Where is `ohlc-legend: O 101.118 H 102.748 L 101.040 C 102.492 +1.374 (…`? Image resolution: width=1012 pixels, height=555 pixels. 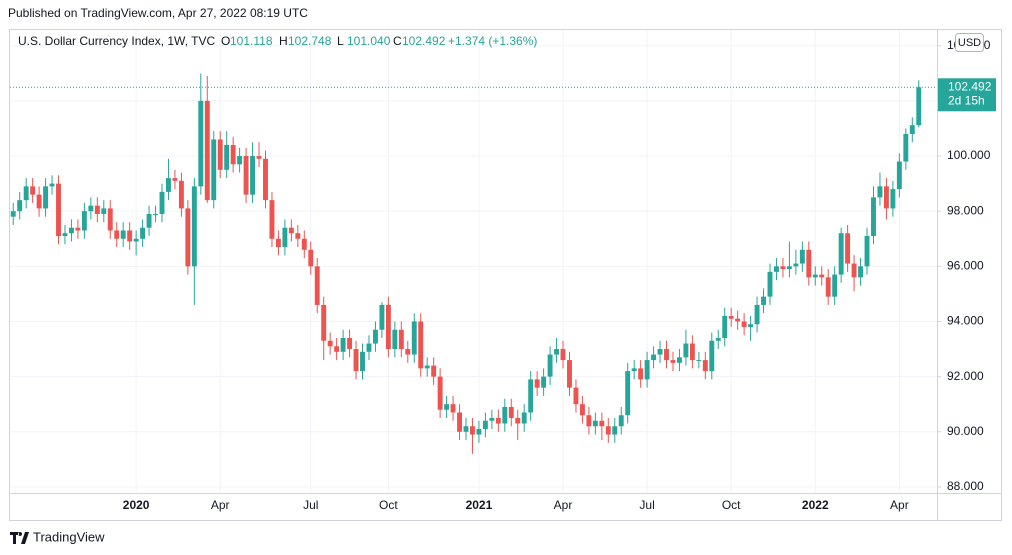
ohlc-legend: O 101.118 H 102.748 L 101.040 C 102.492 +1.374 (… is located at coordinates (379, 41).